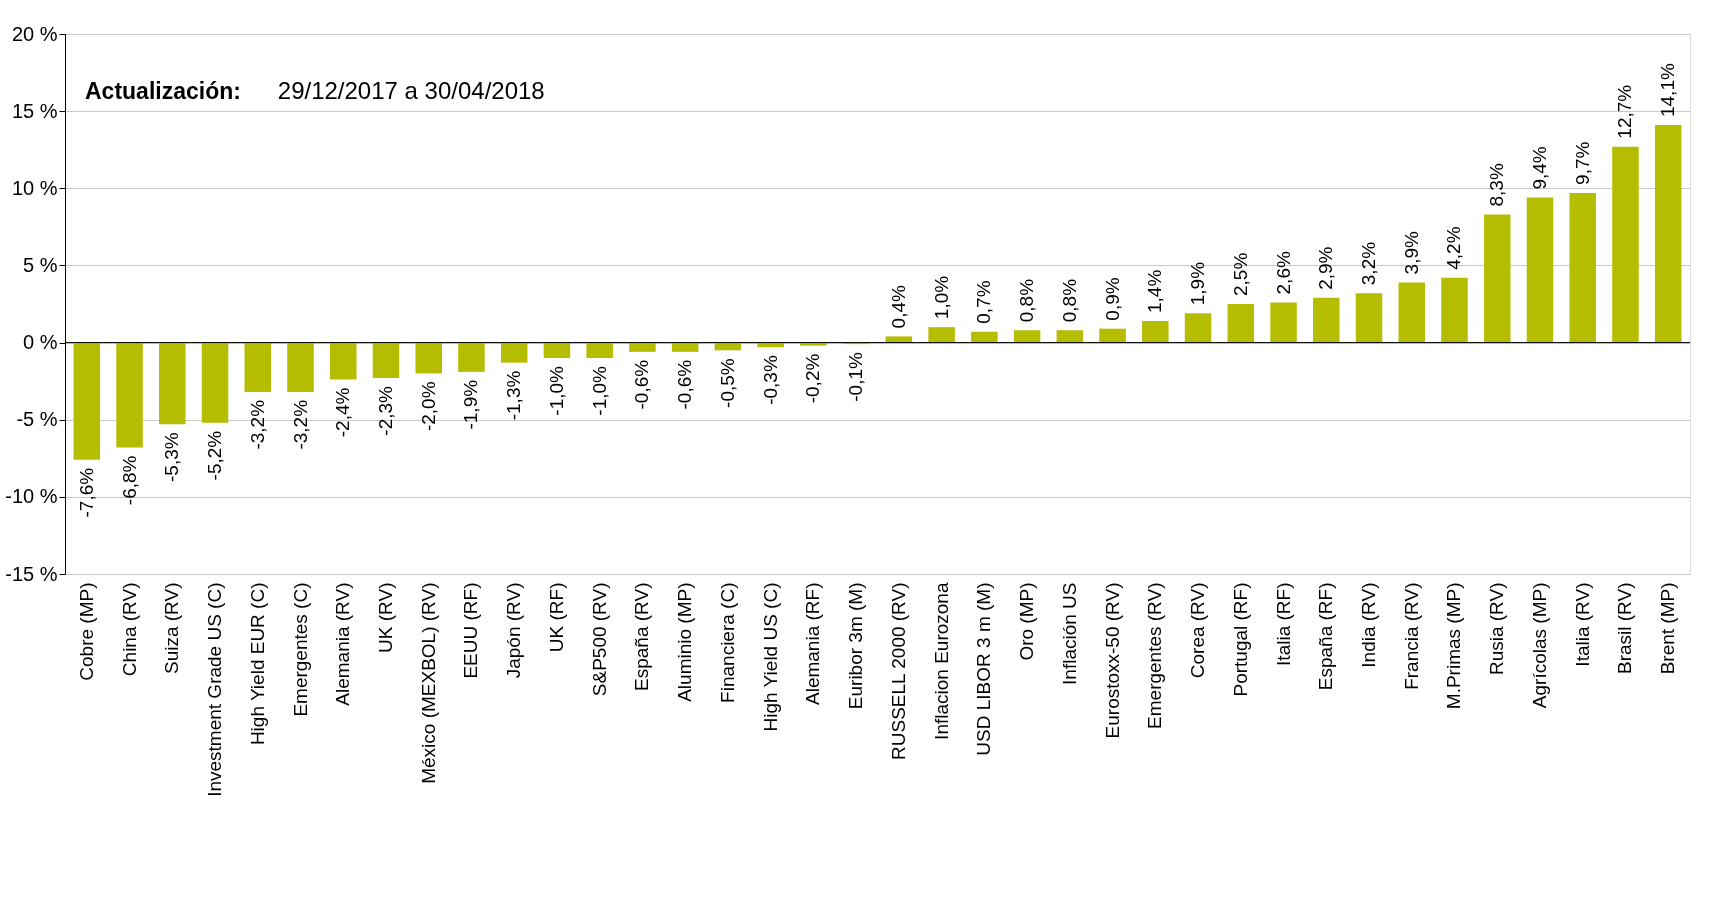  Describe the element at coordinates (514, 395) in the screenshot. I see `data-label: -1,3%` at that location.